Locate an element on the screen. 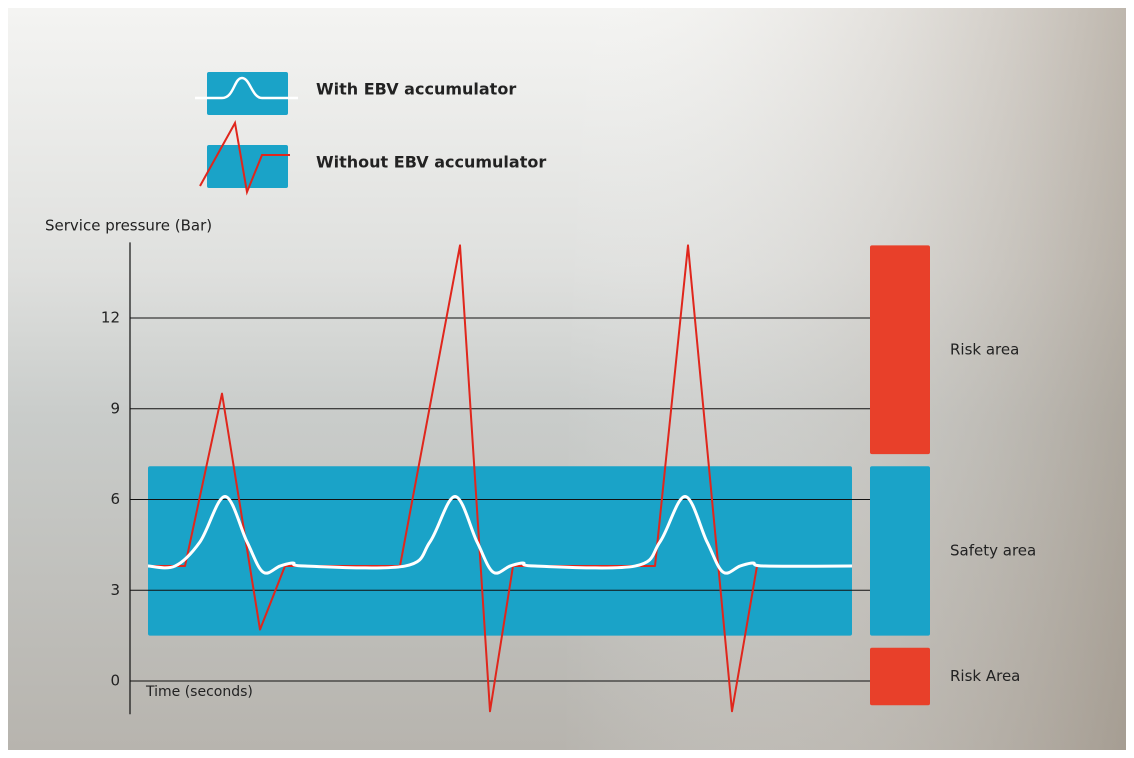 The height and width of the screenshot is (758, 1134). zone-label: Safety area is located at coordinates (993, 550).